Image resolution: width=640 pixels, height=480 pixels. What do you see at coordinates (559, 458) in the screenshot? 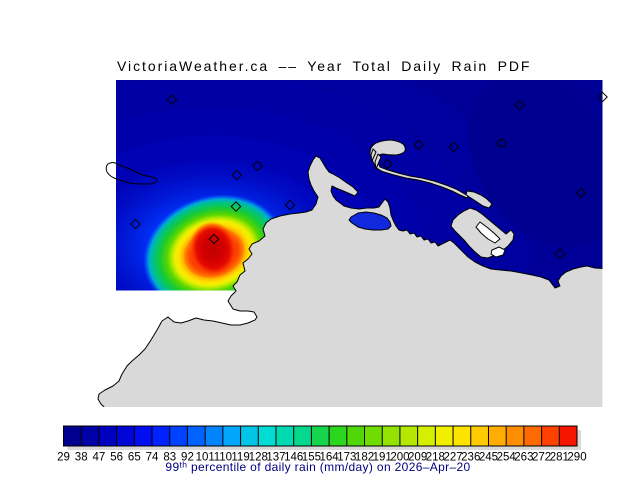
I see `svg-text: 281` at bounding box center [559, 458].